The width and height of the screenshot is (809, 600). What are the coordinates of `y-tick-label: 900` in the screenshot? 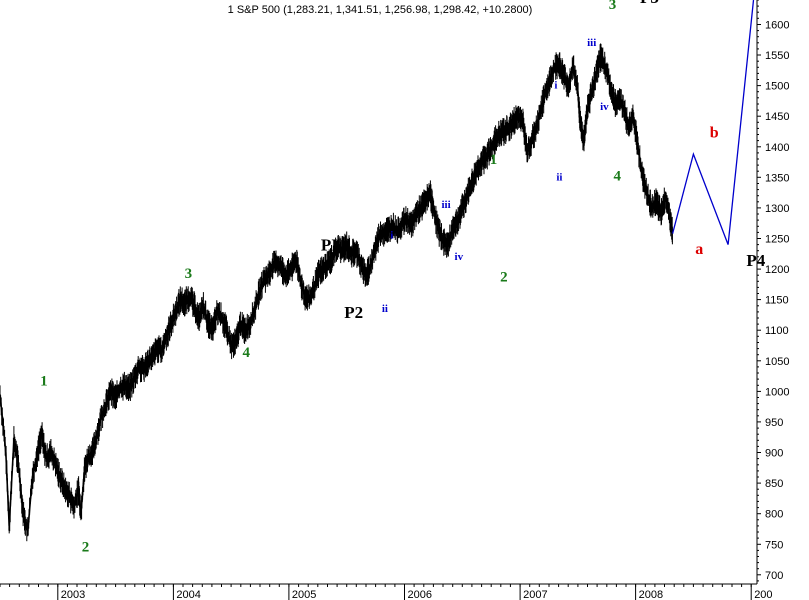 It's located at (774, 454).